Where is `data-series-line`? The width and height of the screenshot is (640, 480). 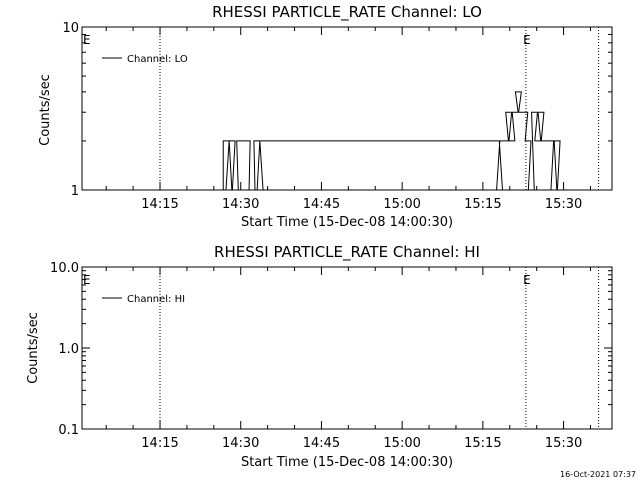 data-series-line is located at coordinates (393, 141).